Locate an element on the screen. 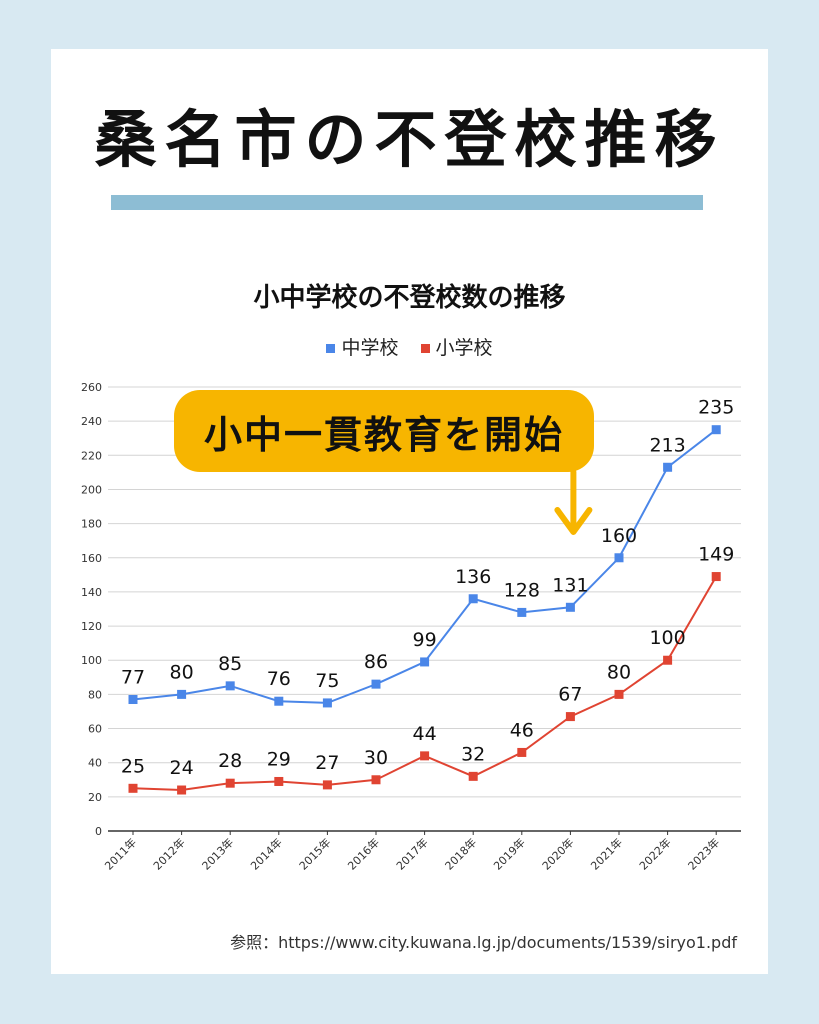  page-title: 桑名市の不登校推移 is located at coordinates (409, 139).